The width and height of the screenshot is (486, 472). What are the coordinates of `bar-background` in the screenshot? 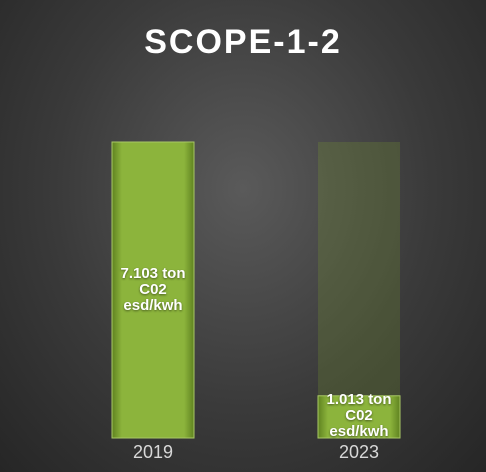 It's located at (359, 290).